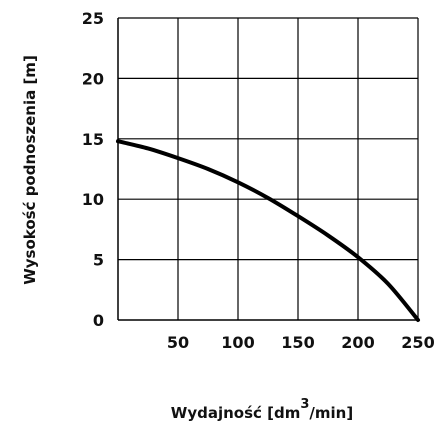 This screenshot has height=422, width=440. Describe the element at coordinates (93, 18) in the screenshot. I see `y-tick-label: 25` at that location.